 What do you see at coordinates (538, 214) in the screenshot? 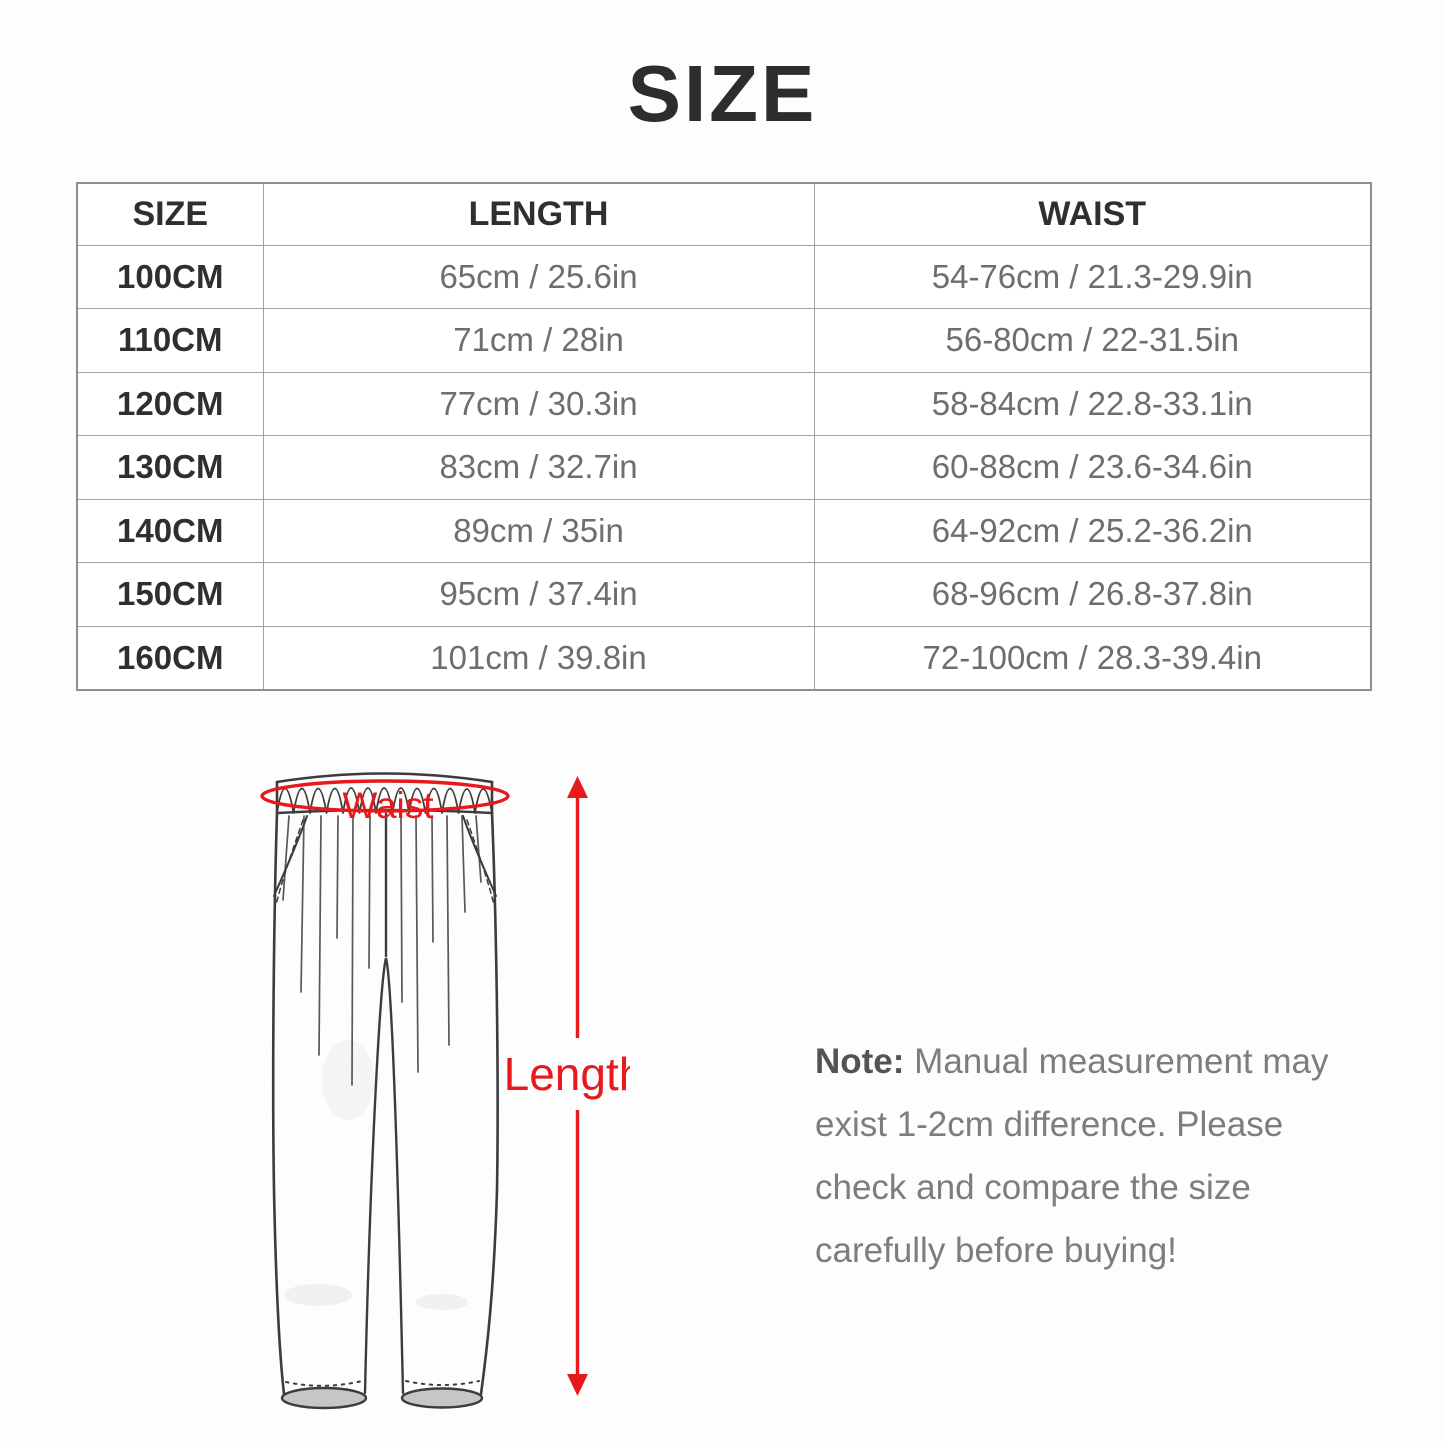
I see `column-header-length: LENGTH` at bounding box center [538, 214].